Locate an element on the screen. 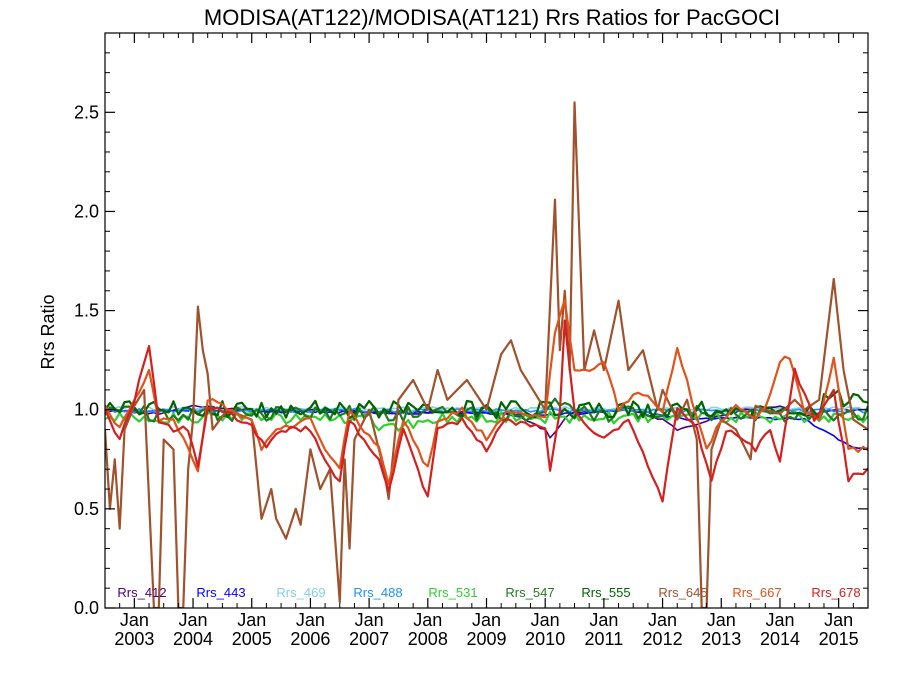 This screenshot has height=675, width=900. x-tick-label-year: 2006 is located at coordinates (310, 639).